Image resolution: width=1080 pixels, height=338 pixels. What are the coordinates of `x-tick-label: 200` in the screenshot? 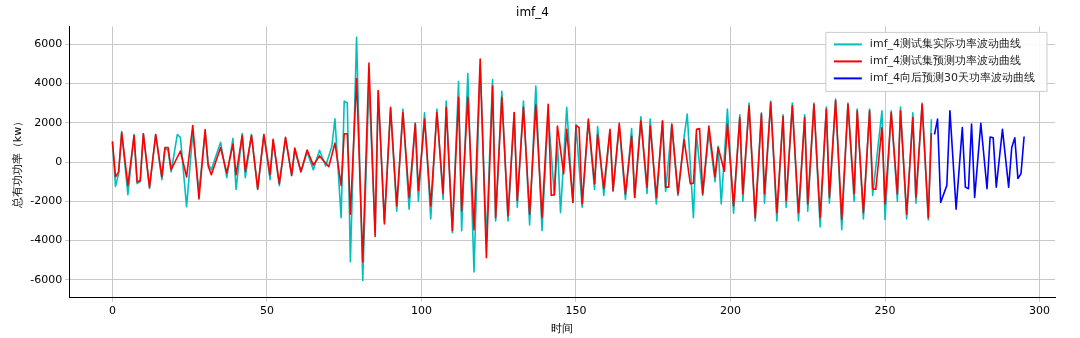 It's located at (731, 311).